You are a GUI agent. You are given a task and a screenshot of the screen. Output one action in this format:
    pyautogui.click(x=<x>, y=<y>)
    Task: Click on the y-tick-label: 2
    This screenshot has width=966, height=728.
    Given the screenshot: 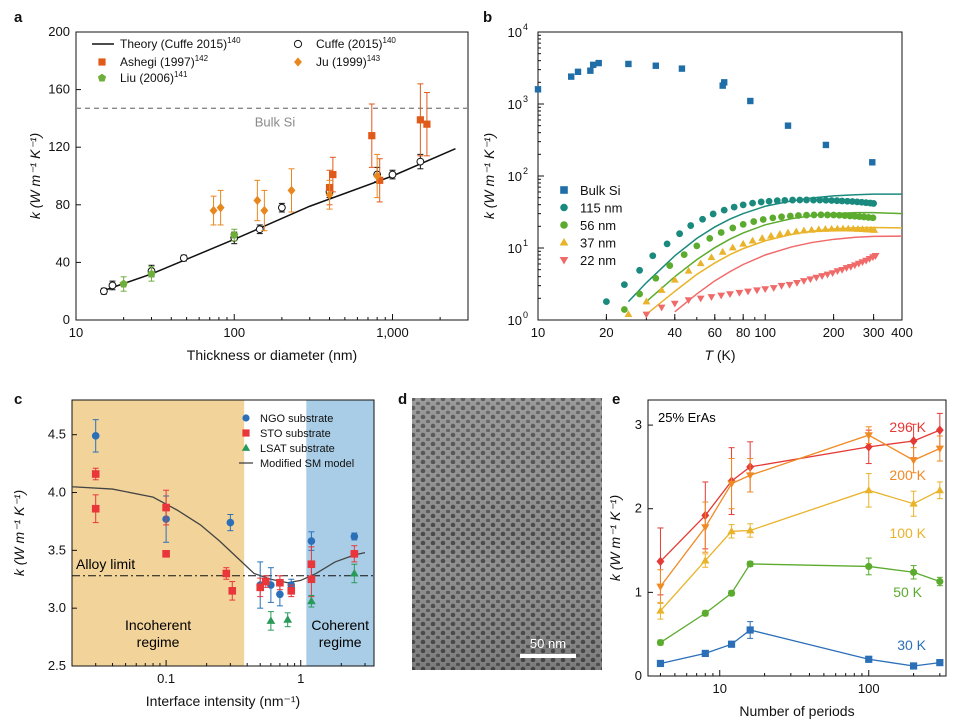 What is the action you would take?
    pyautogui.click(x=638, y=508)
    